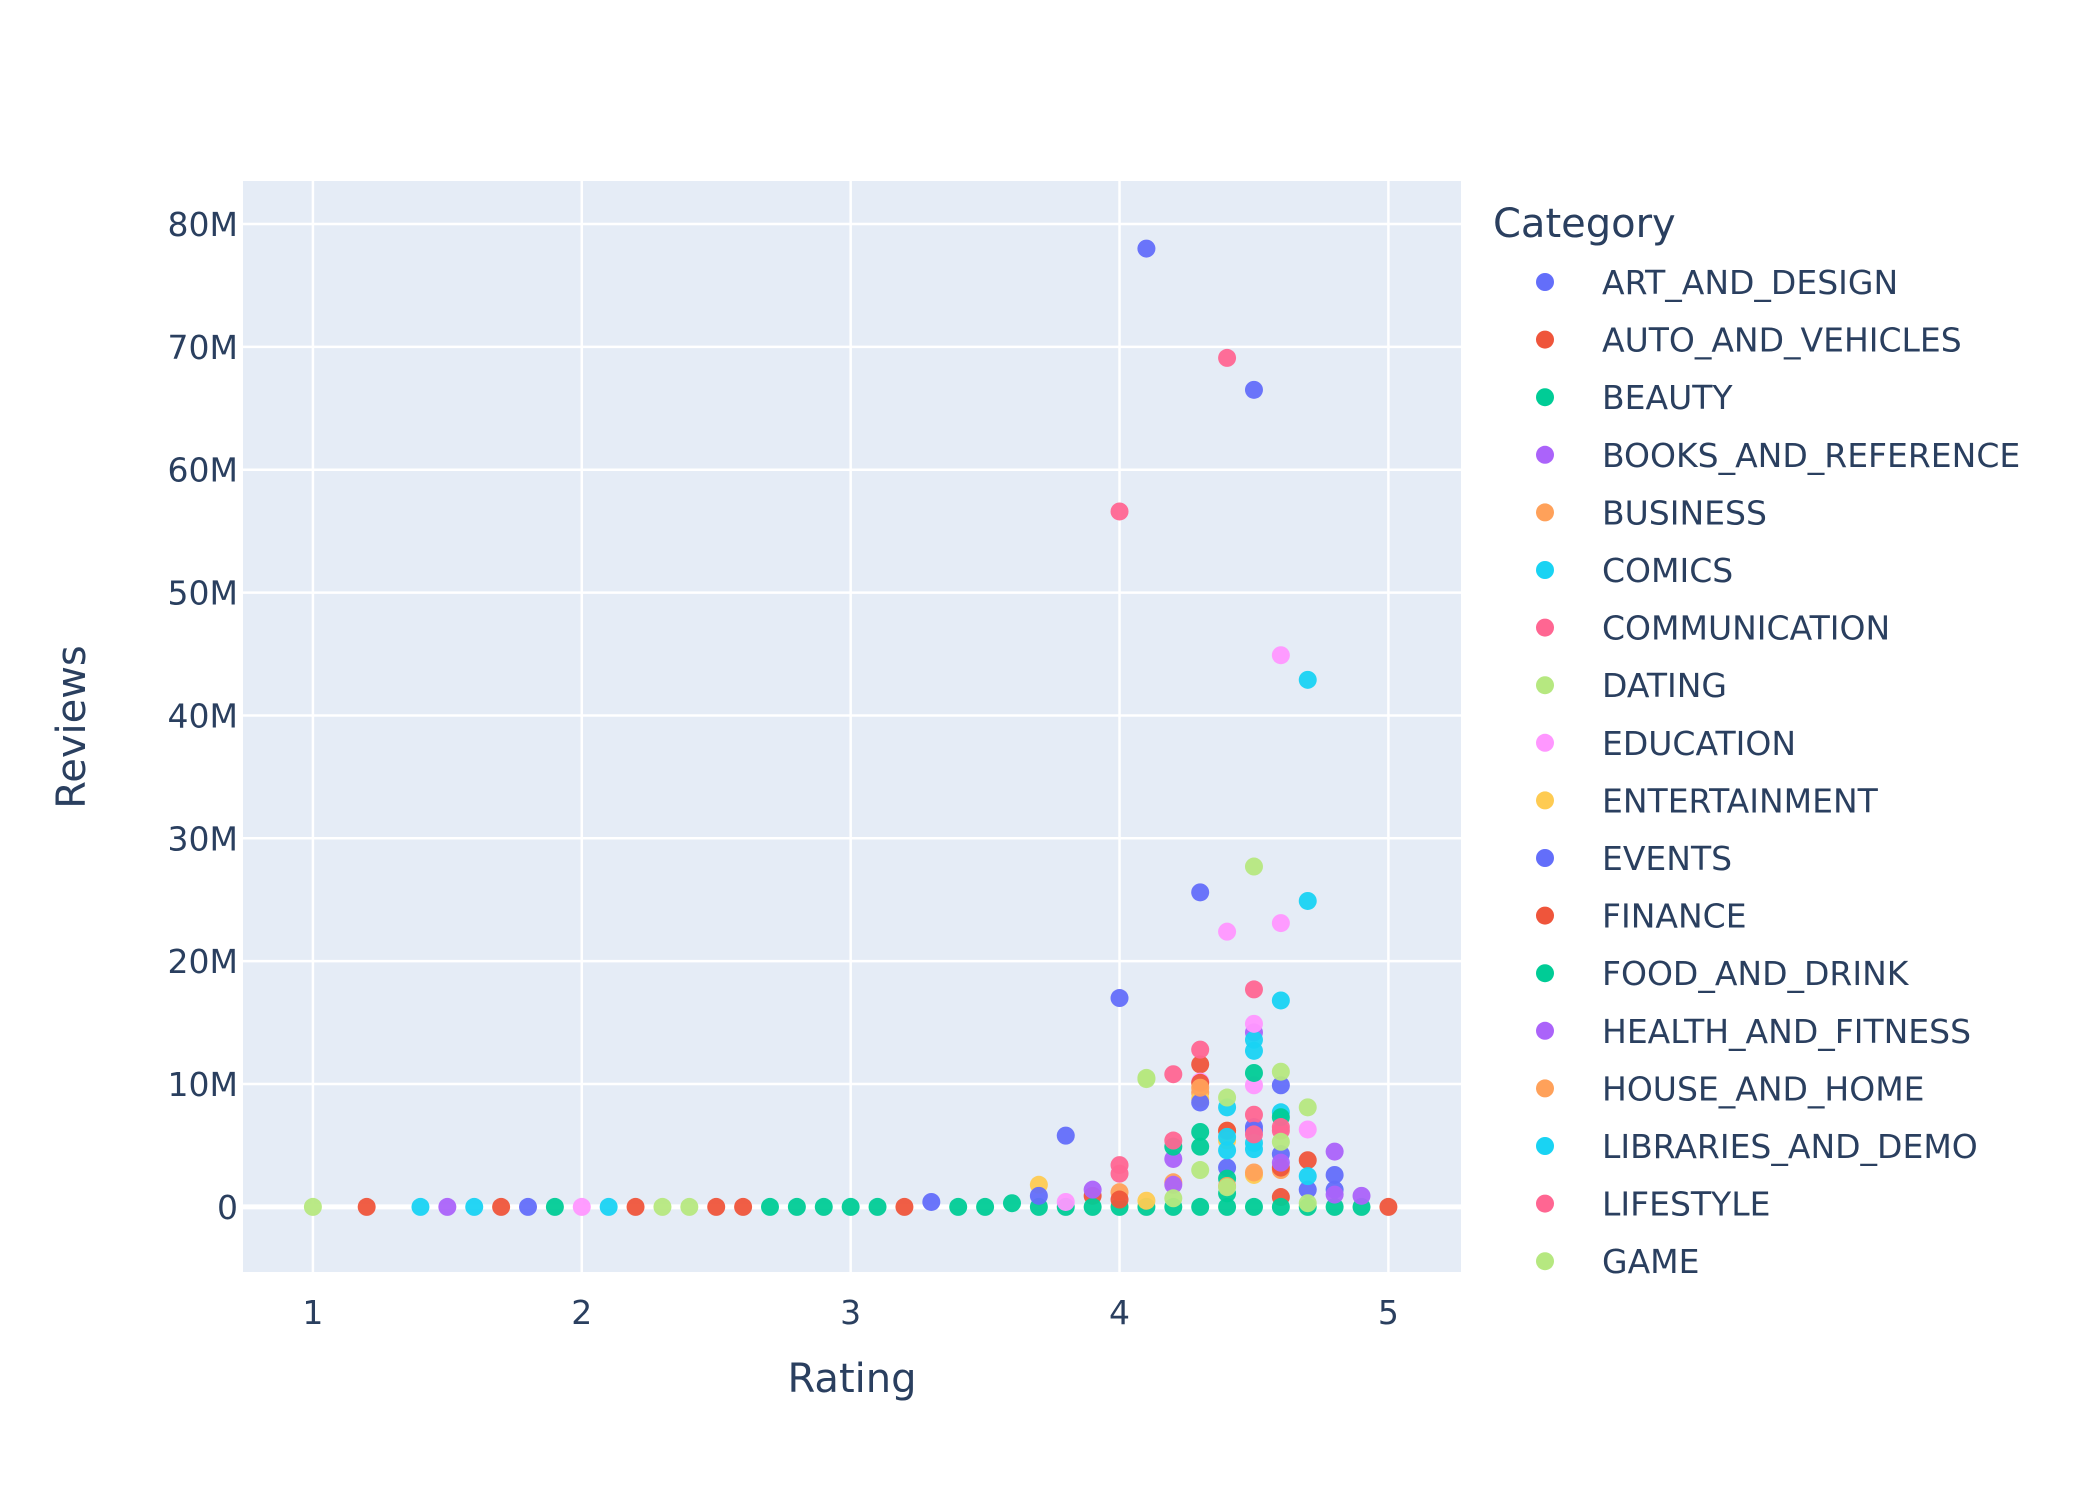 Image resolution: width=2100 pixels, height=1500 pixels. I want to click on y-tick-label: 40M, so click(203, 715).